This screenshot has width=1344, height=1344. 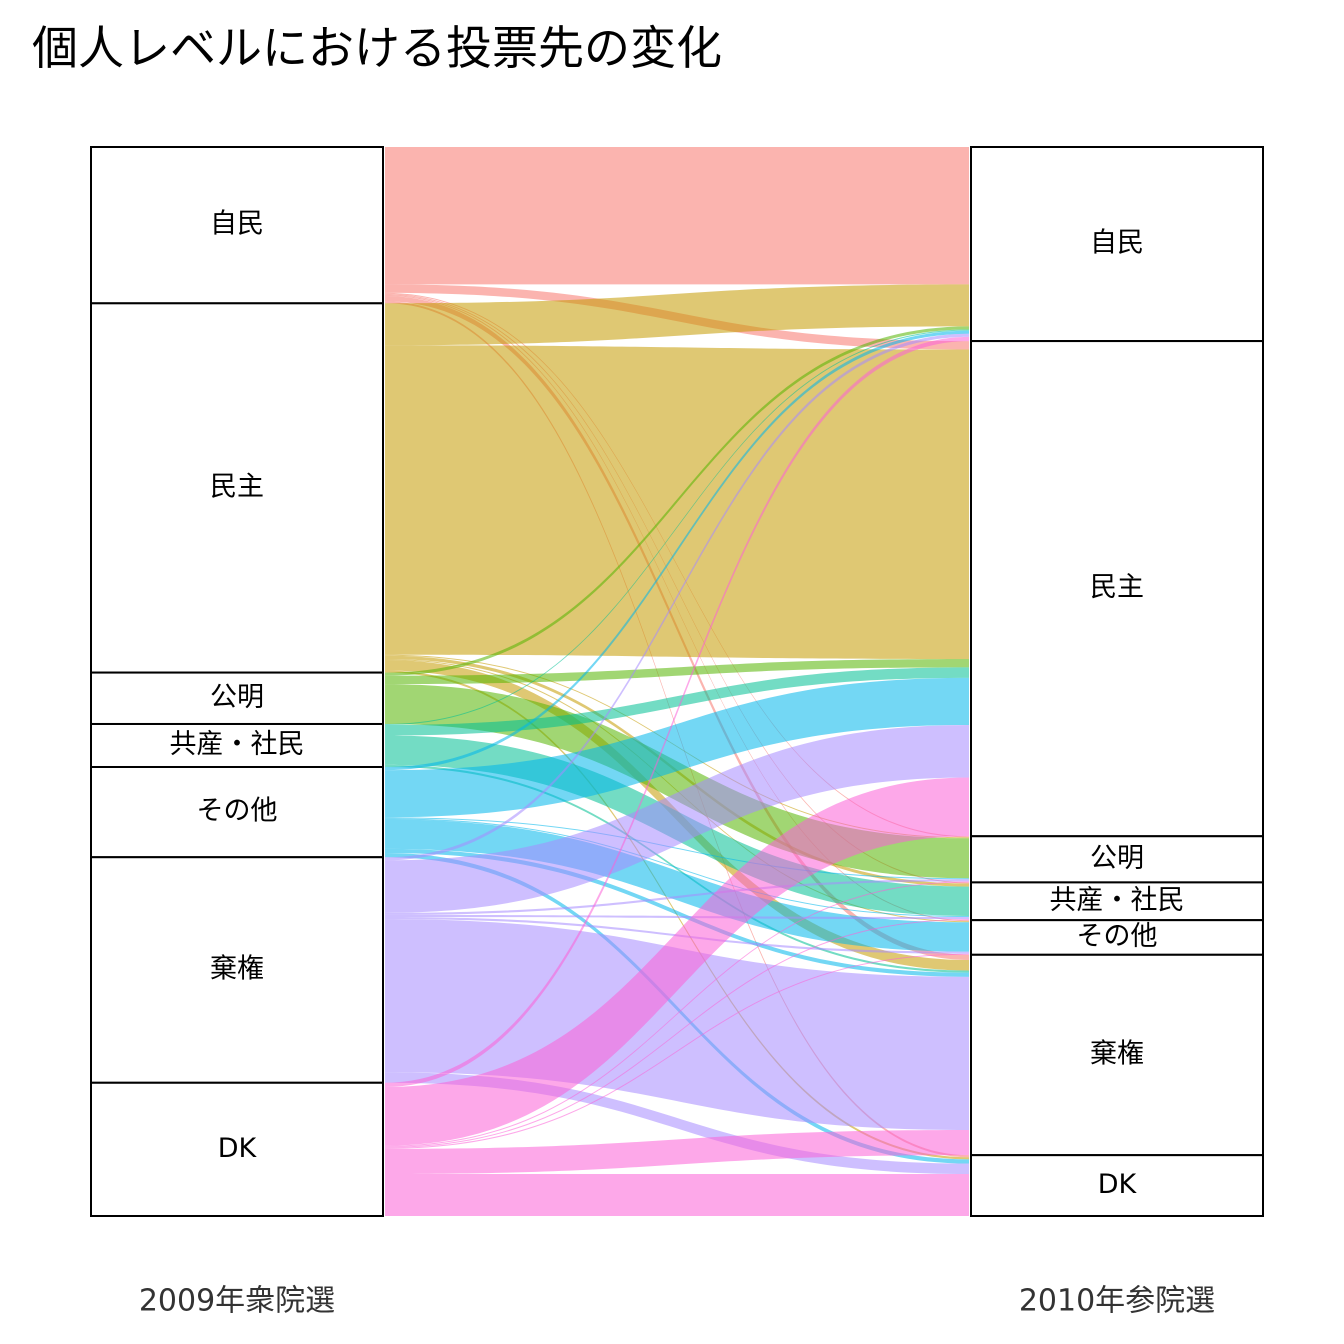 I want to click on left-stratum-公明, so click(x=237, y=698).